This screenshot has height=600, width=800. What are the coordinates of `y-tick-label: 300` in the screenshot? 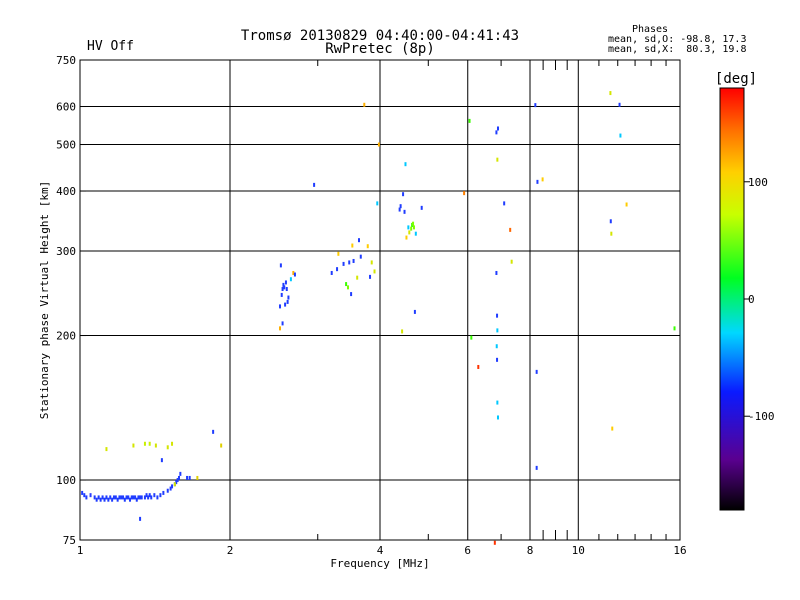 It's located at (66, 251).